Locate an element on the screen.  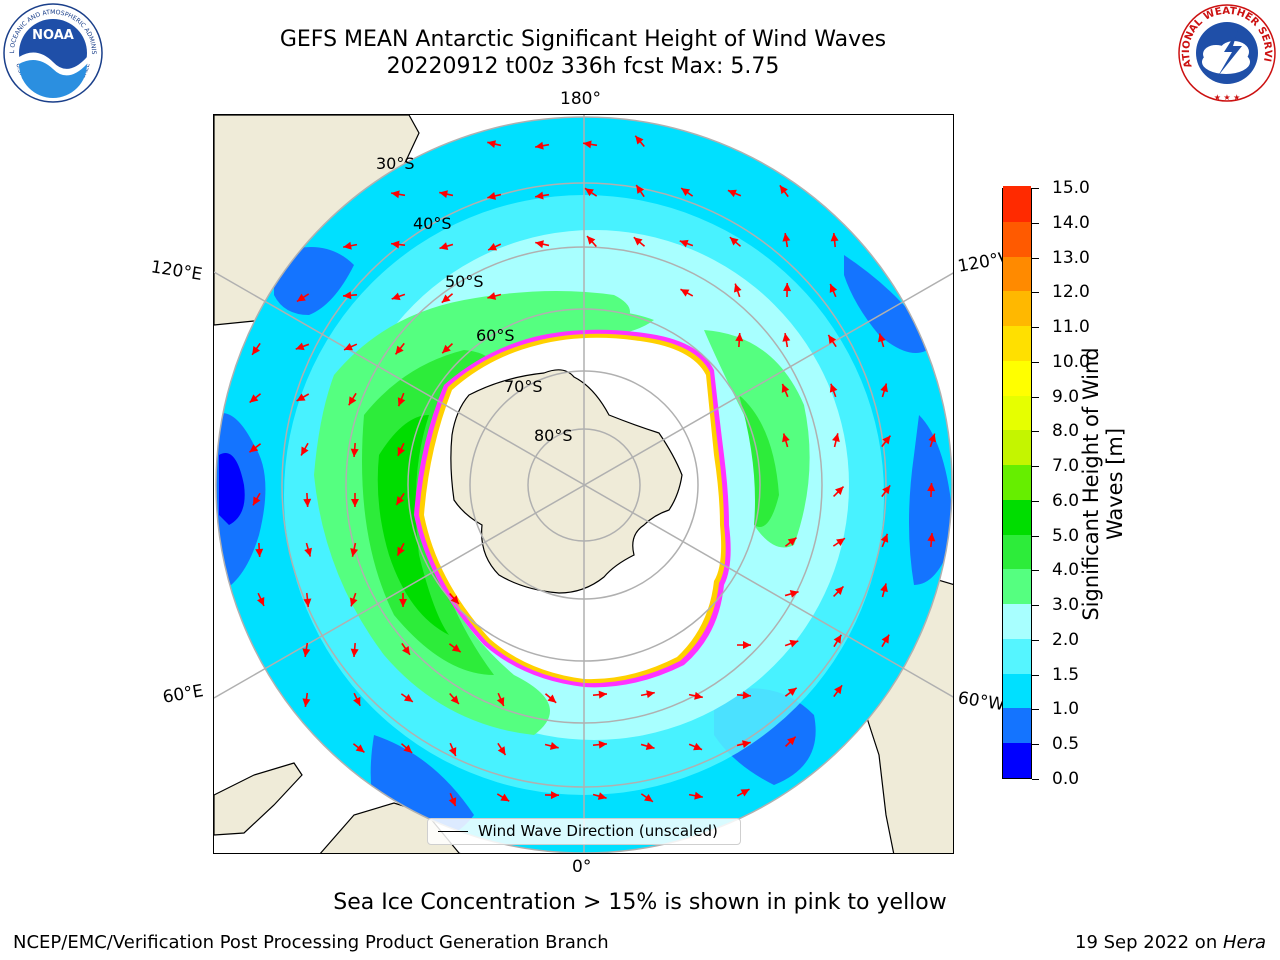
colorbar is located at coordinates (1017, 482).